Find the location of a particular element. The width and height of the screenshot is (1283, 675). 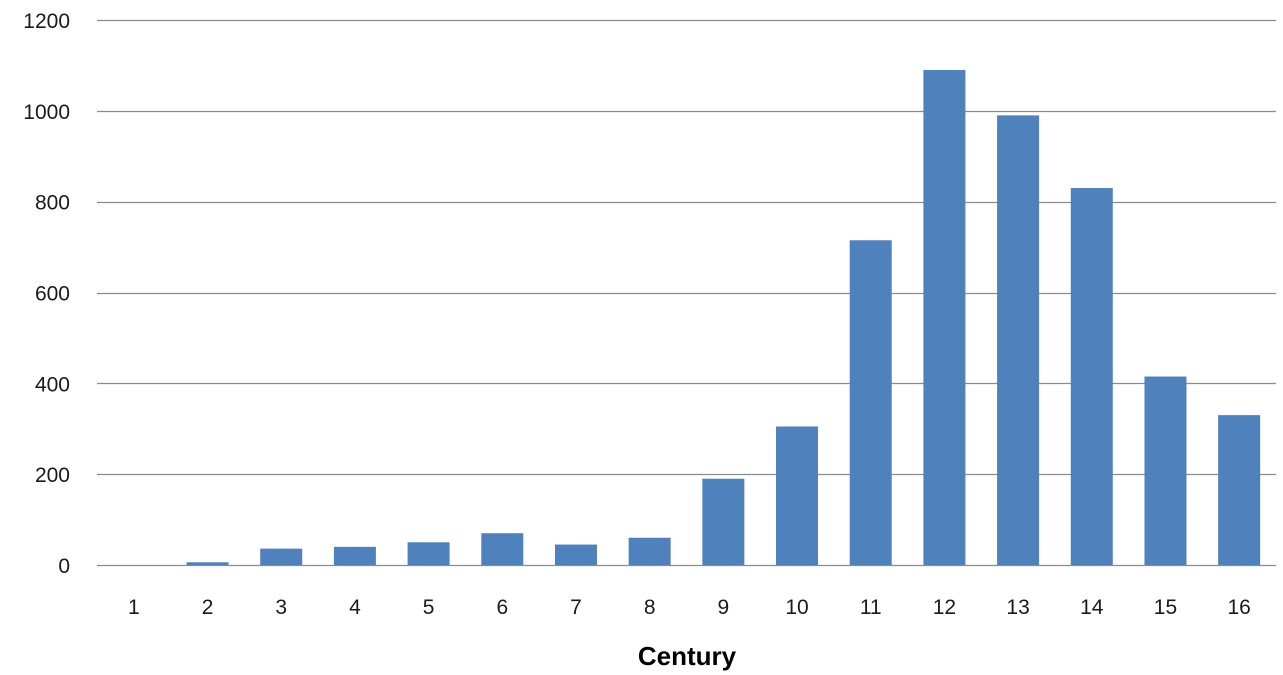

x-tick-label: 6 is located at coordinates (502, 607).